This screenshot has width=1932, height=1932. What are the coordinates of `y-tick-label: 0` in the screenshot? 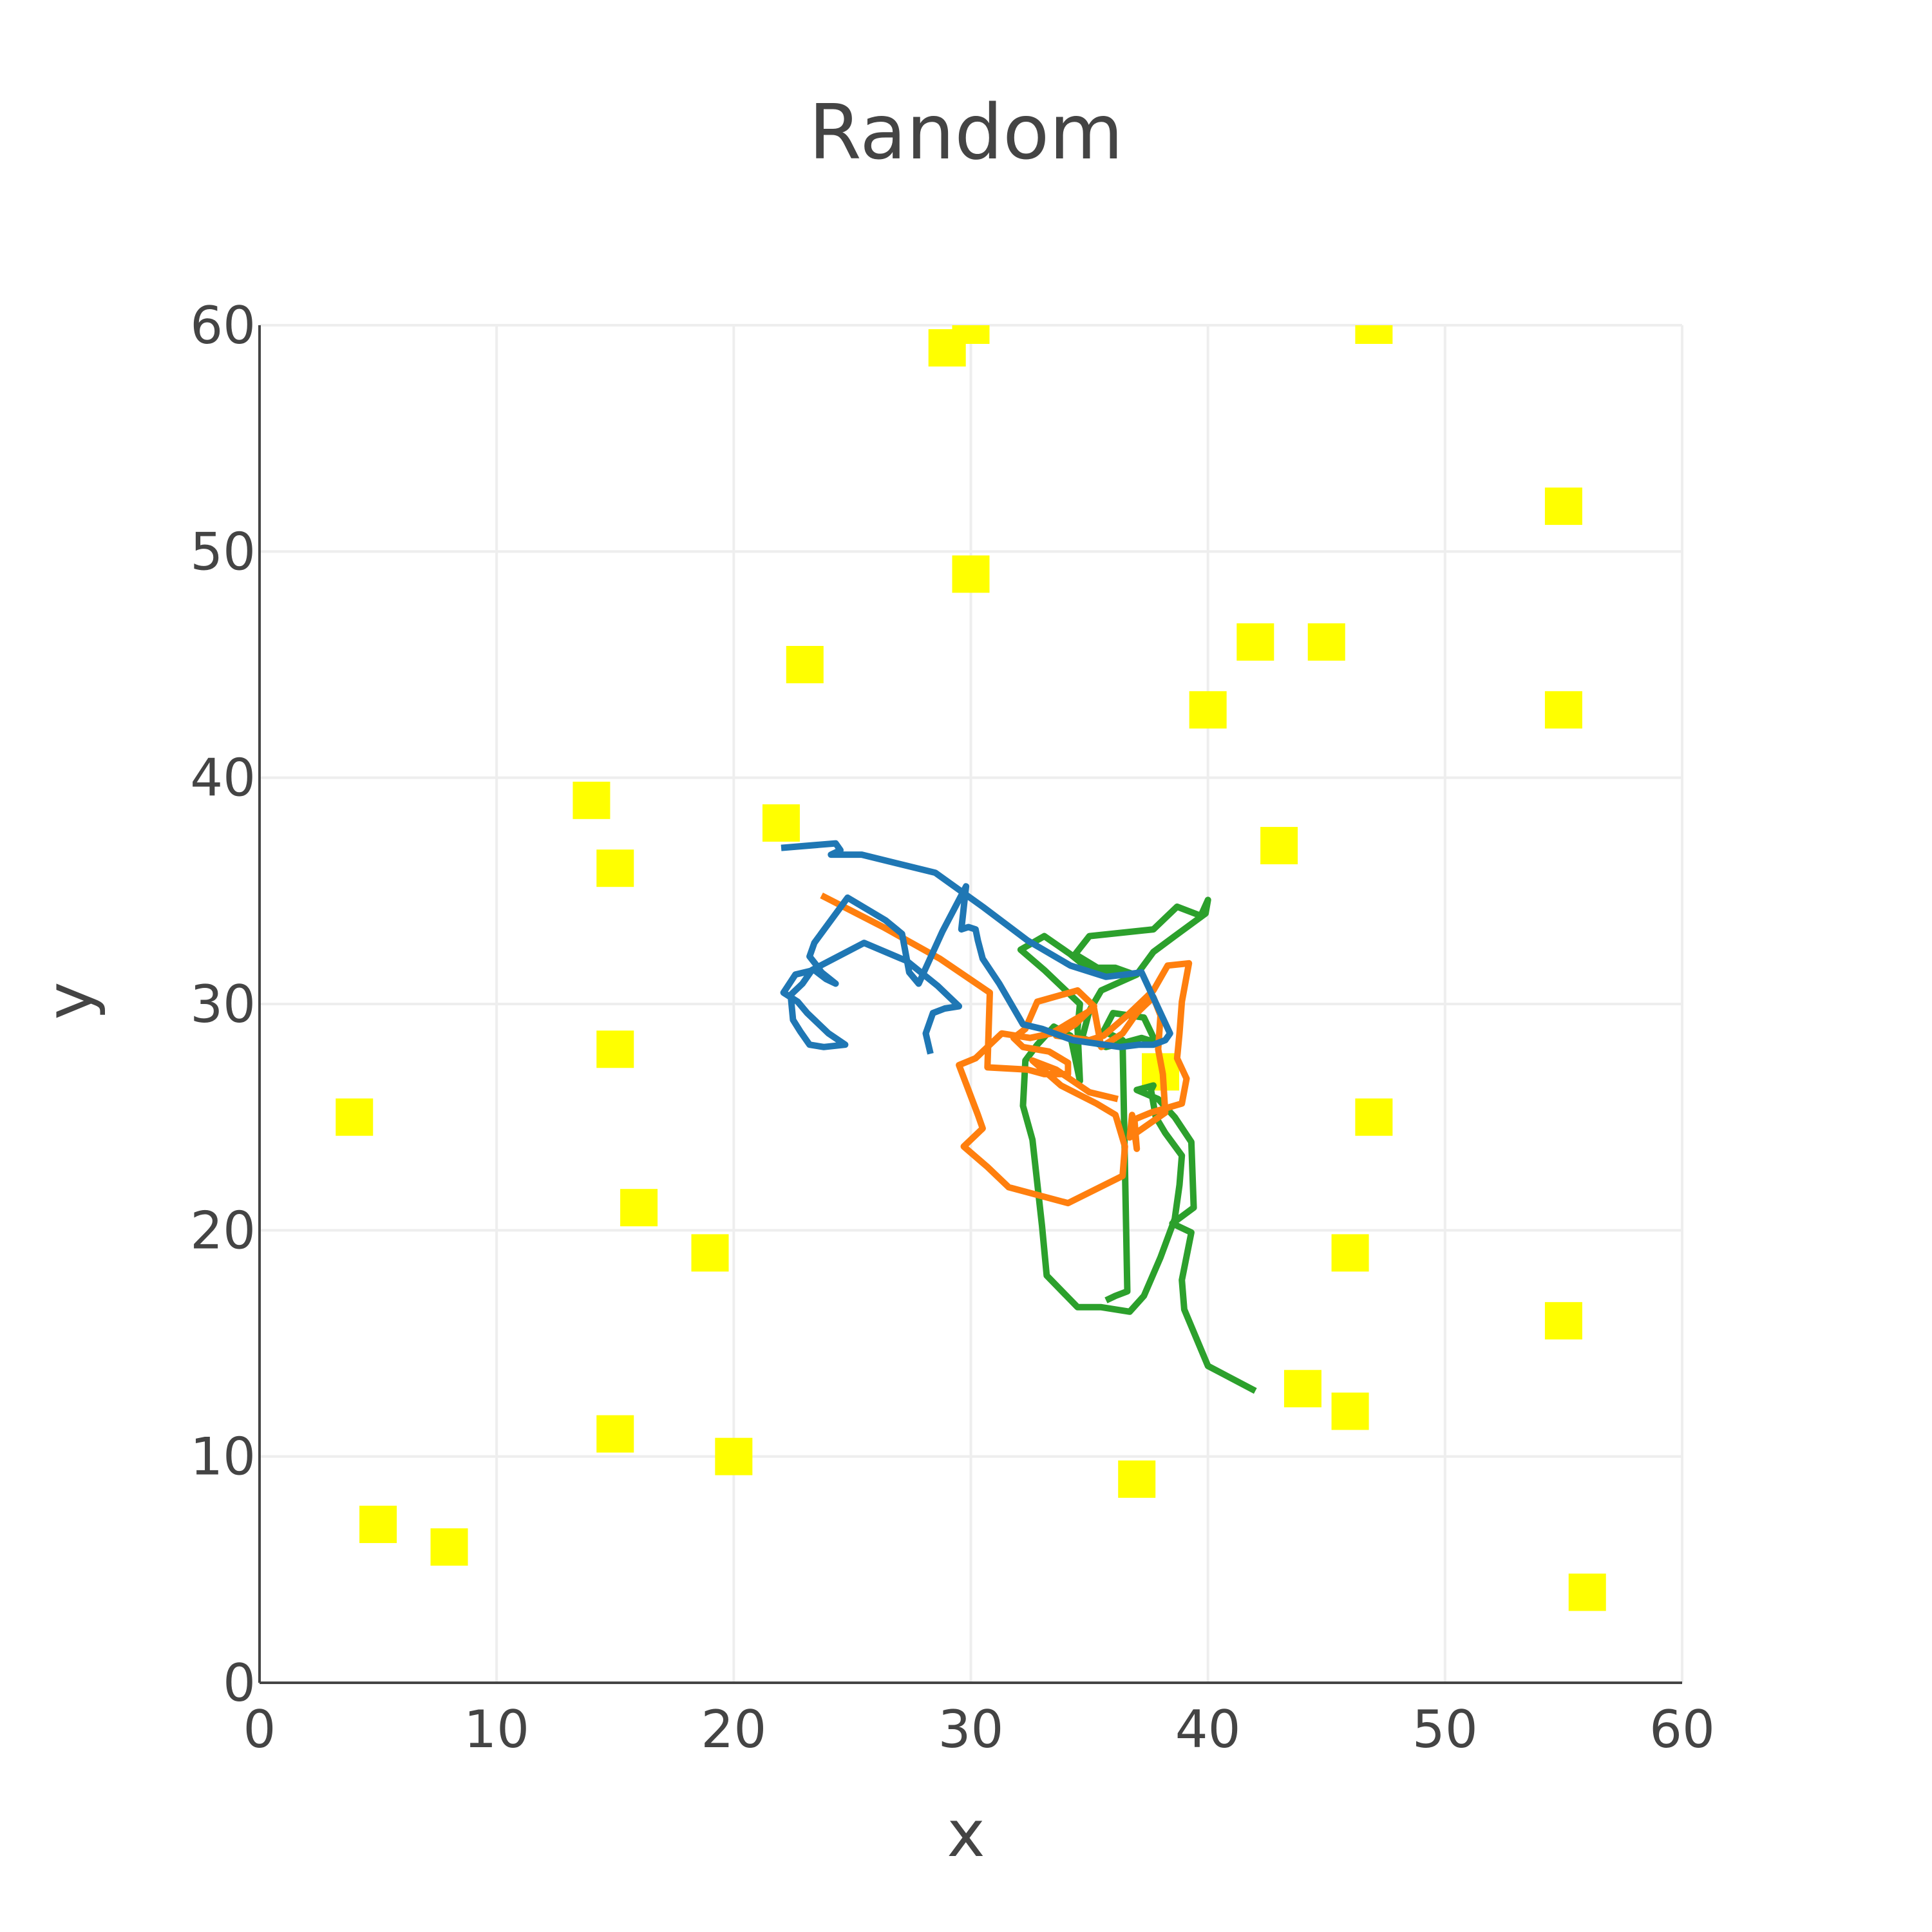 It's located at (240, 1683).